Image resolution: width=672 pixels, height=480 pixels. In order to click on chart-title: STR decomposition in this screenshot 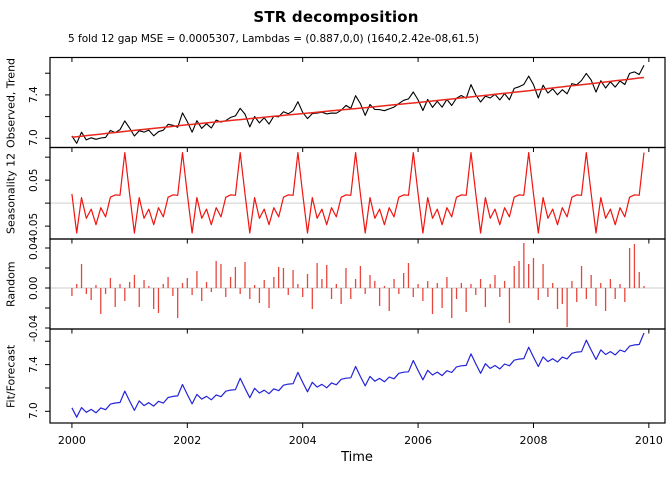, I will do `click(336, 17)`.